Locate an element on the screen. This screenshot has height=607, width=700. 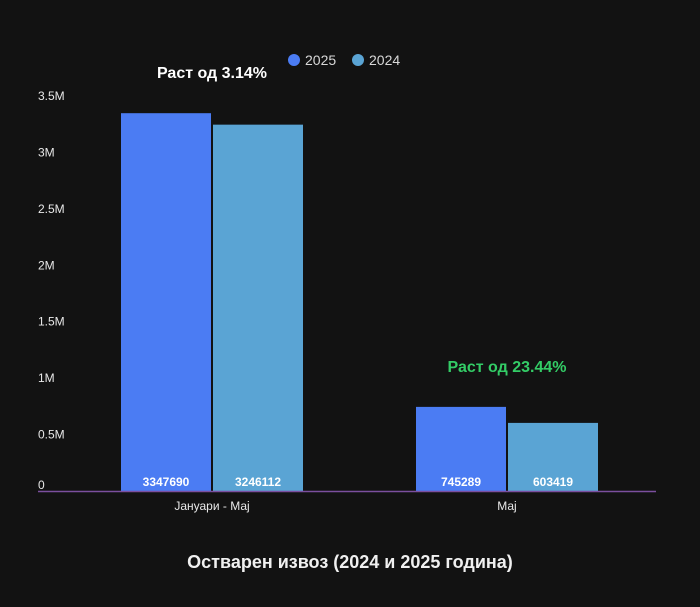
legend-label: 2024 is located at coordinates (384, 60).